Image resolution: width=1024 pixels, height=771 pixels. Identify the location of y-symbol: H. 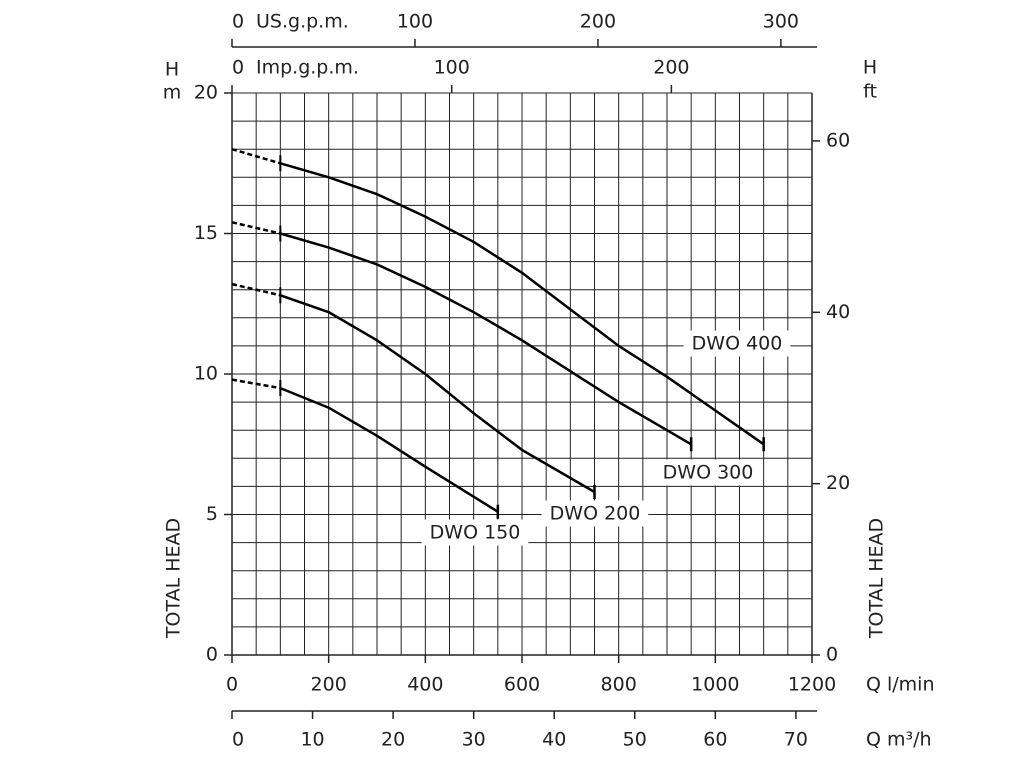
(172, 70).